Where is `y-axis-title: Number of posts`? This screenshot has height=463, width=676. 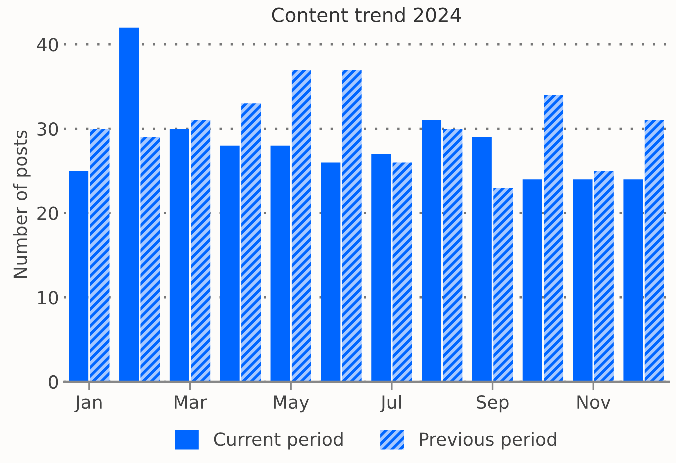 y-axis-title: Number of posts is located at coordinates (22, 204).